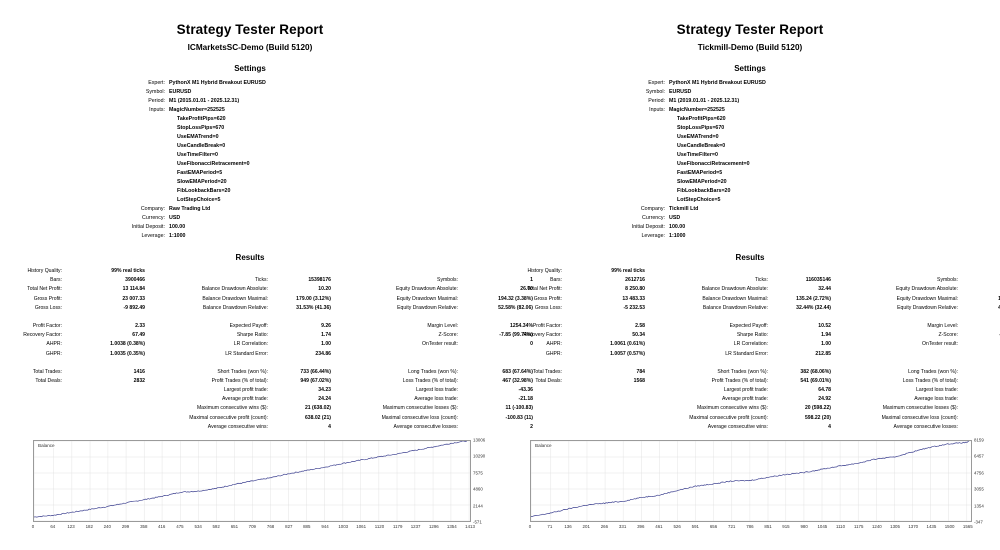  What do you see at coordinates (586, 526) in the screenshot?
I see `chart-x-tick-label: 201` at bounding box center [586, 526].